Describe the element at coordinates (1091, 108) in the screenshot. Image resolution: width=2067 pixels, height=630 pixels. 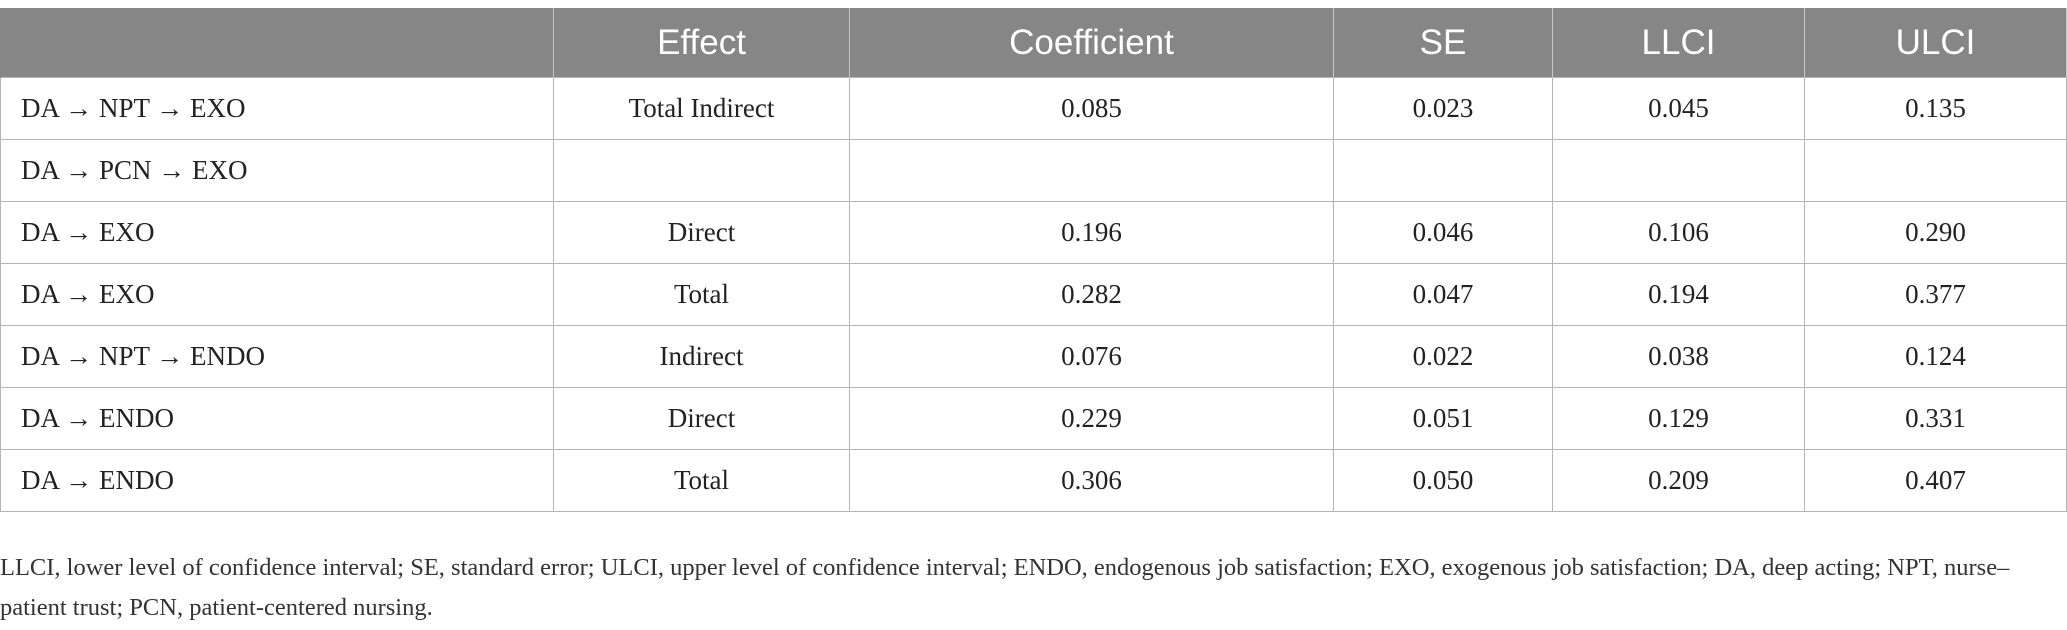
I see `coefficient-cell: 0.085` at that location.